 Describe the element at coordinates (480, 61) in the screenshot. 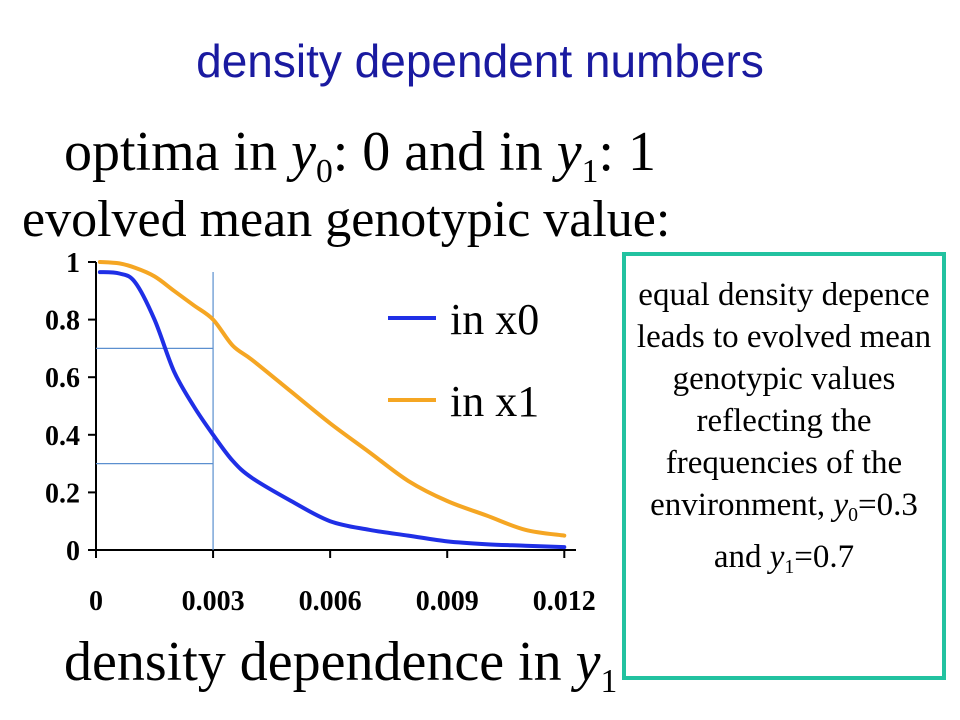

I see `slide-title: density dependent numbers` at that location.